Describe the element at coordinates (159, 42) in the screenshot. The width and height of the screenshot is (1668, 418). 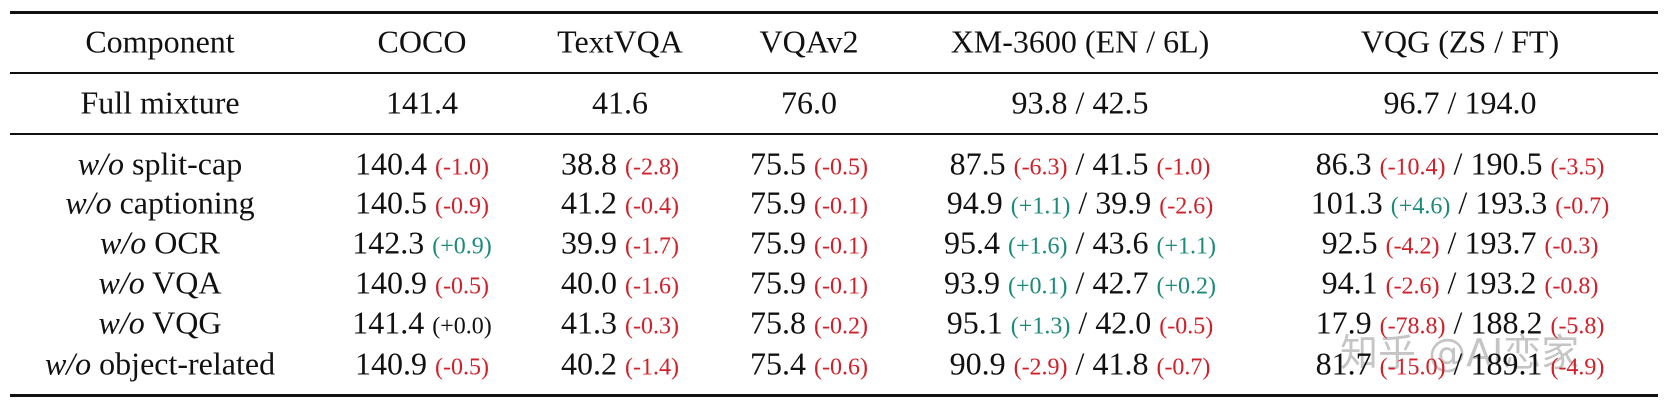
I see `header-cell: Component` at that location.